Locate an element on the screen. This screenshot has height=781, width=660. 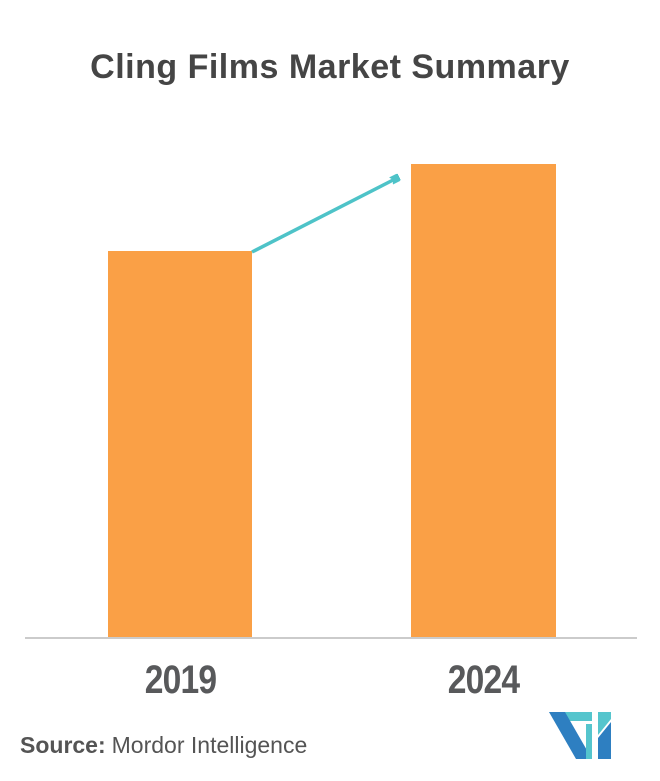
logo-m-diagonal is located at coordinates (570, 735).